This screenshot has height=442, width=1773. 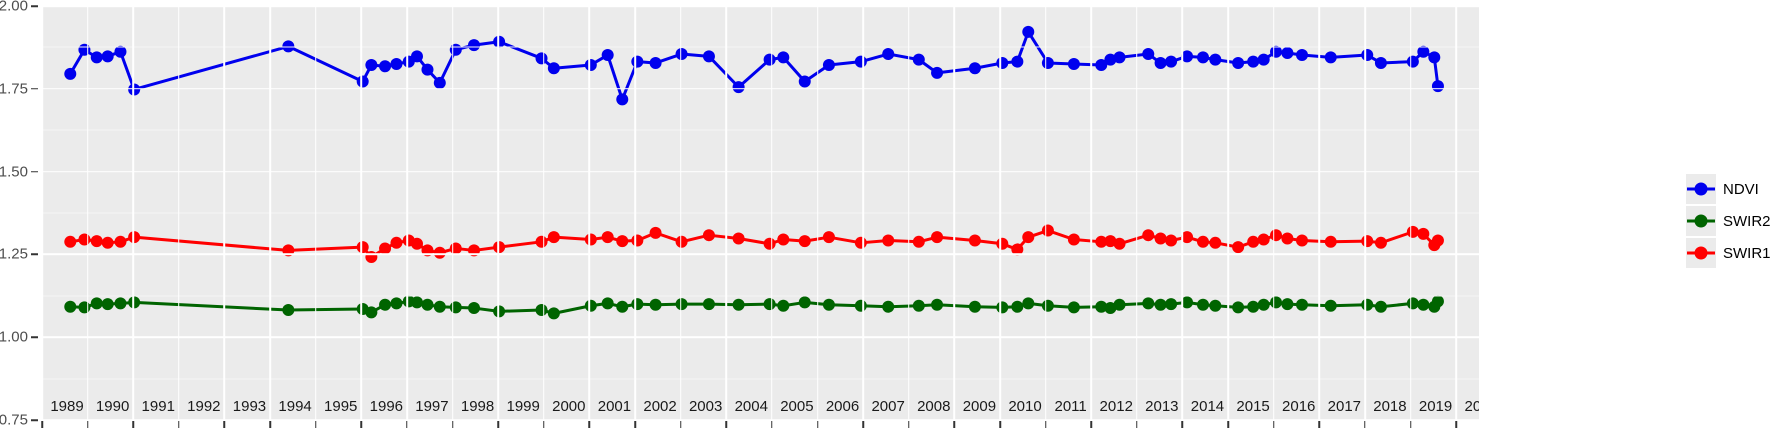 I want to click on x-tick-label: 1992, so click(x=204, y=406).